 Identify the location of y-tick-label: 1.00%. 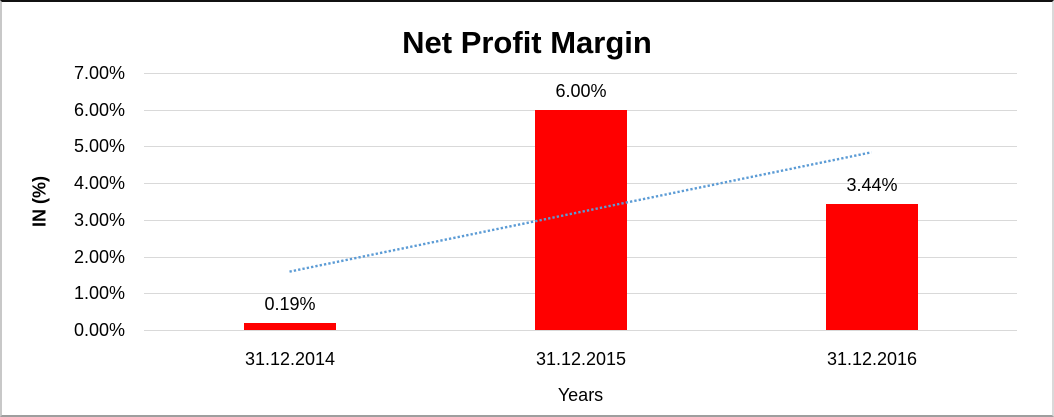
(99, 293).